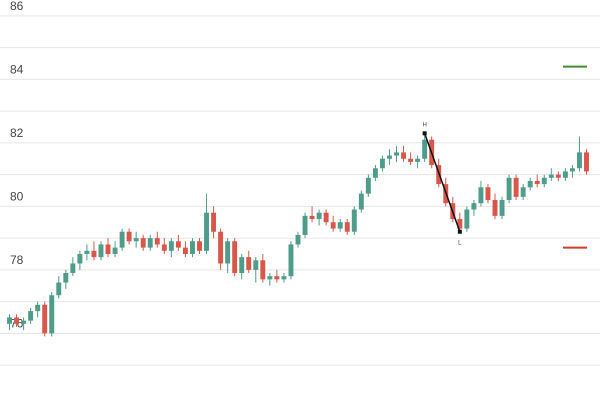 The height and width of the screenshot is (400, 600). Describe the element at coordinates (17, 6) in the screenshot. I see `y-tick-label: 86` at that location.